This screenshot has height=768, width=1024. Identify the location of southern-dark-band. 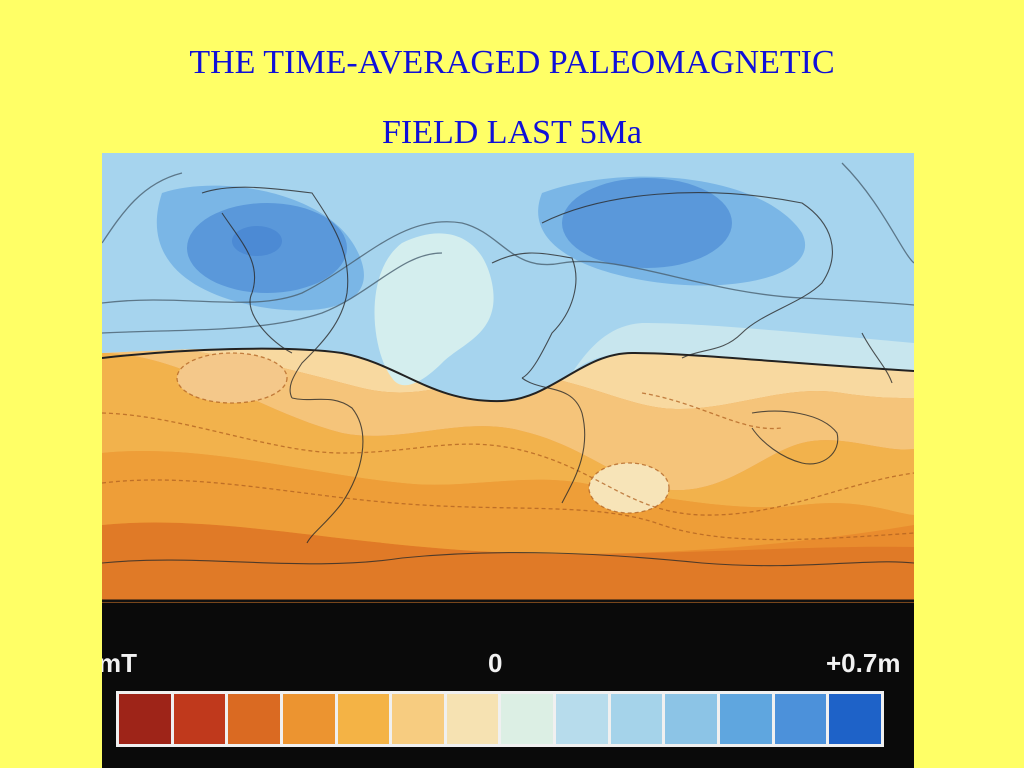
(508, 562).